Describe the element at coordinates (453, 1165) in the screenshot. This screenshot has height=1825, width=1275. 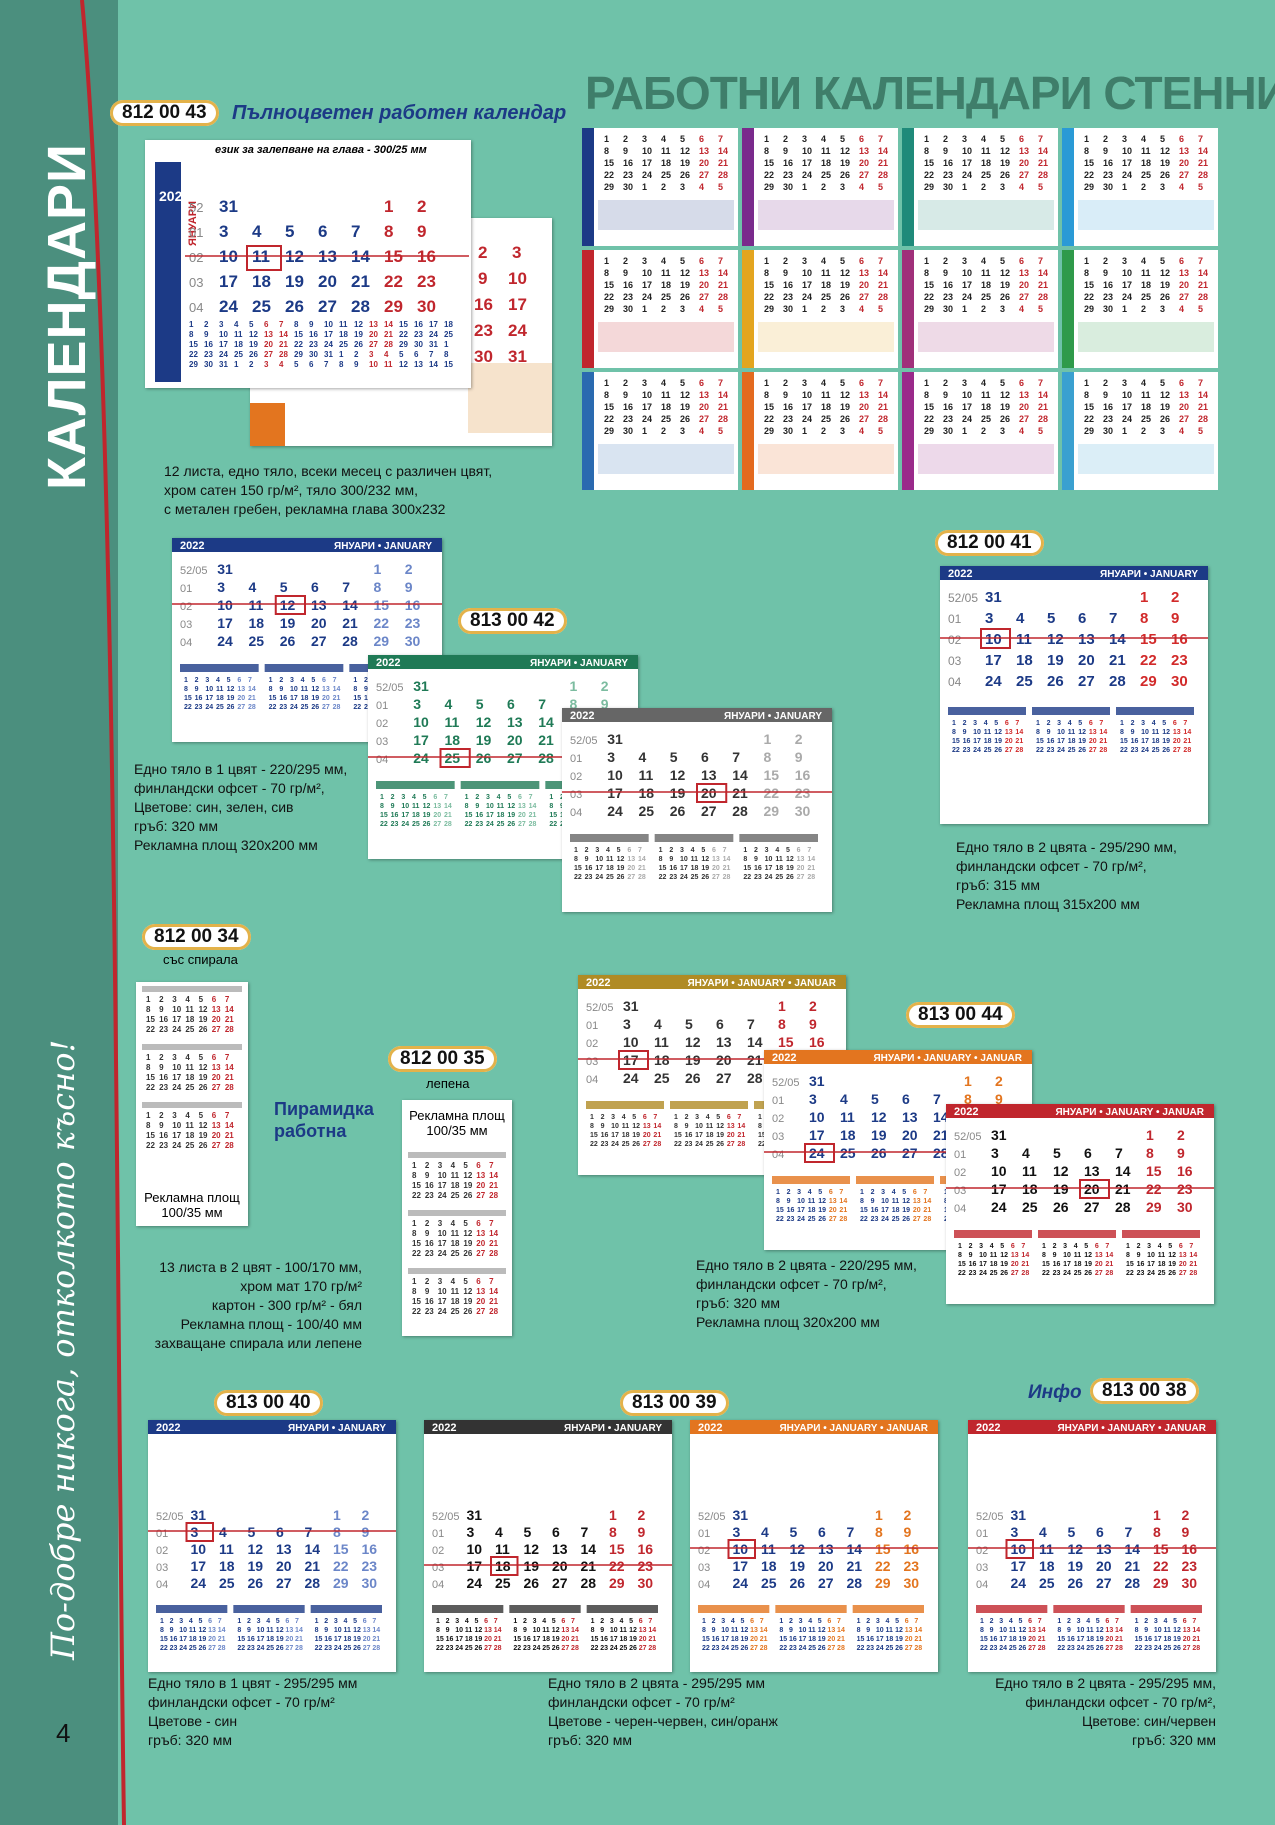
I see `pyramid-day: 4` at that location.